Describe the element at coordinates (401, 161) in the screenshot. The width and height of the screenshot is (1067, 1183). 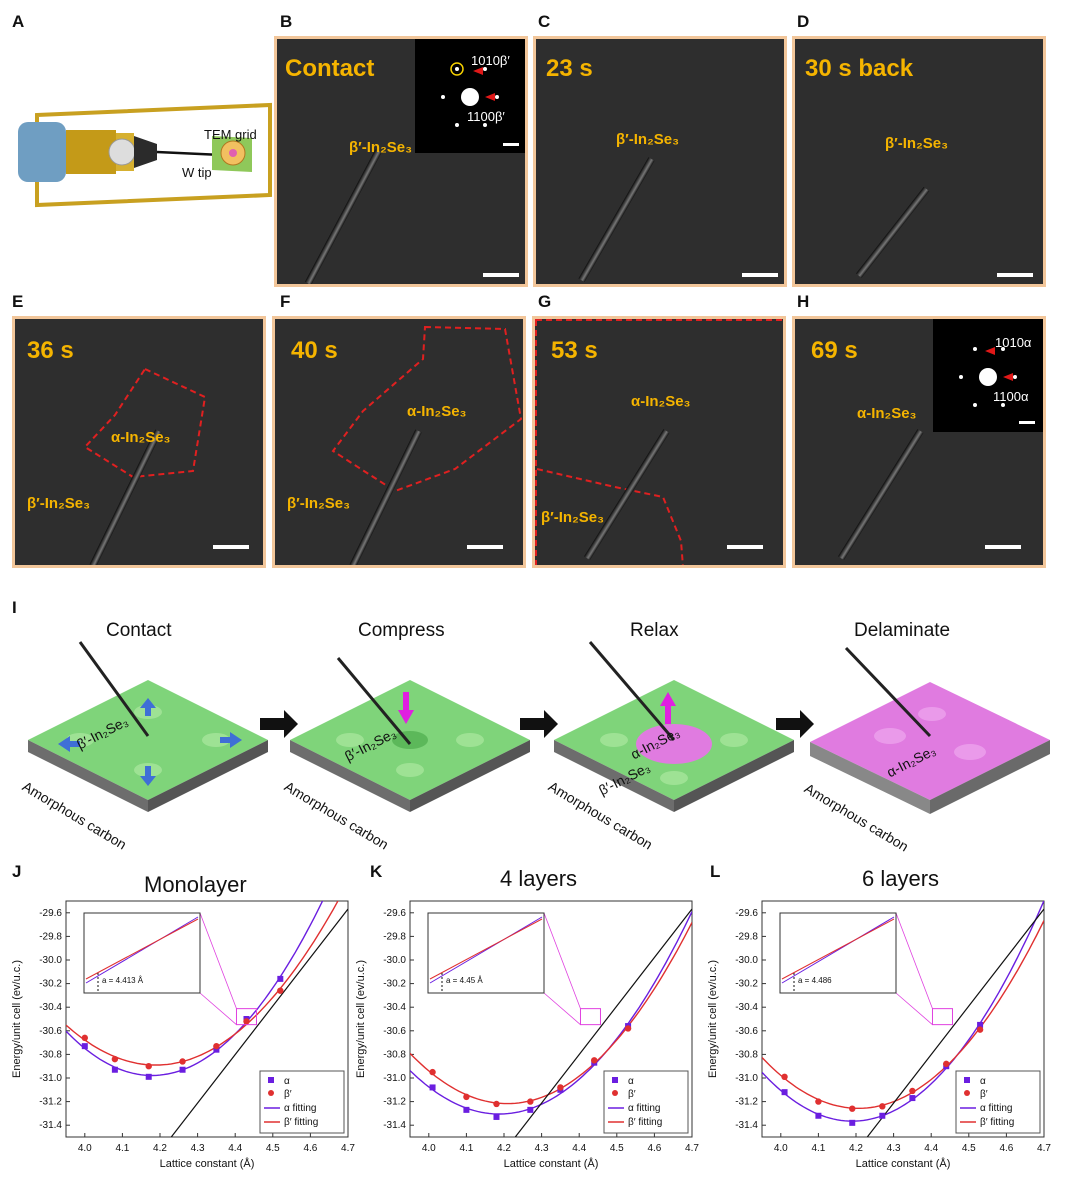
I see `tem-panel-b: 1010β′ 1100β′ Contact β′-In₂Se₃` at that location.